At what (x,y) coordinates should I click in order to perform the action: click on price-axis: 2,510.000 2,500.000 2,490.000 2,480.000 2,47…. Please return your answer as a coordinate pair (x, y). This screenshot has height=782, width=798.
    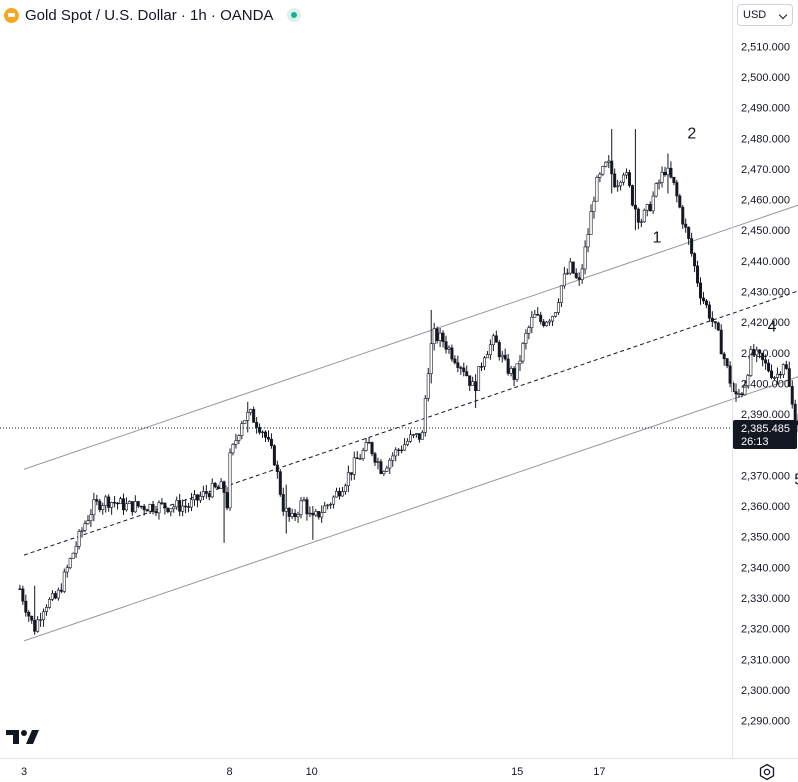
    Looking at the image, I should click on (761, 379).